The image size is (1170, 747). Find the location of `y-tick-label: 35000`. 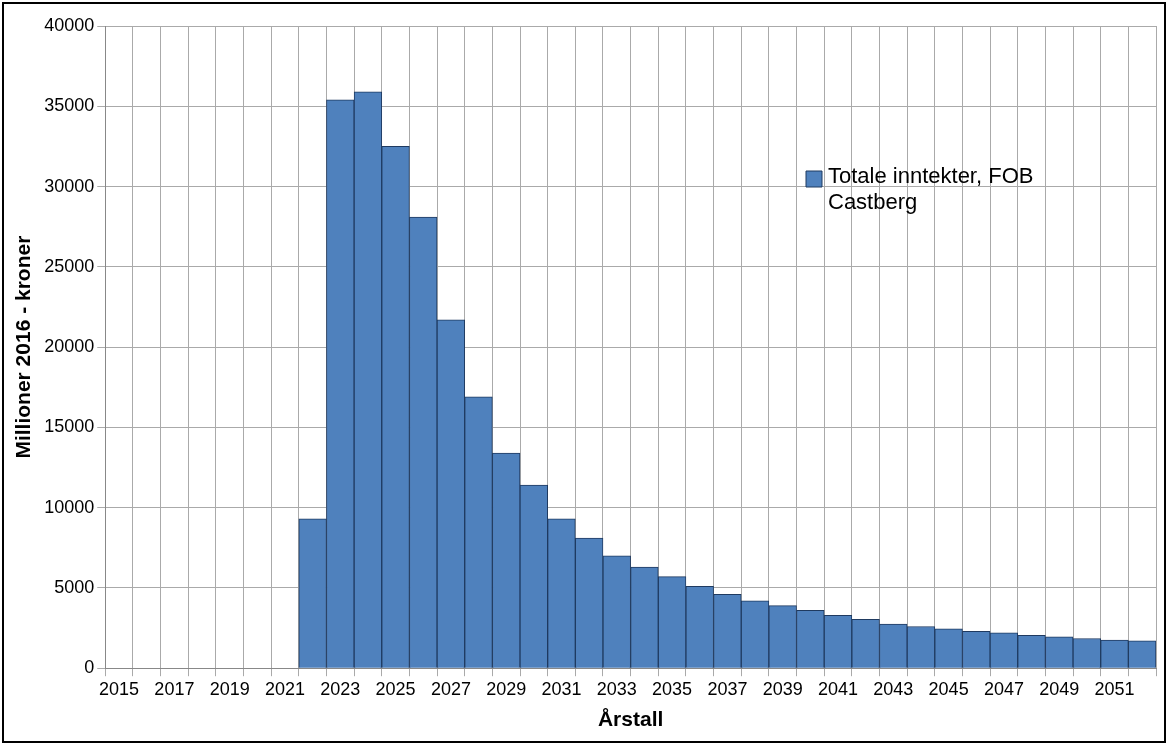

y-tick-label: 35000 is located at coordinates (69, 105).